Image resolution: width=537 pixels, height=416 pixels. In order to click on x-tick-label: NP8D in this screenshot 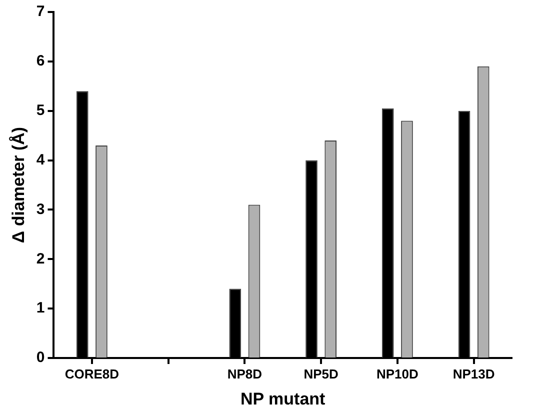, I will do `click(244, 374)`.